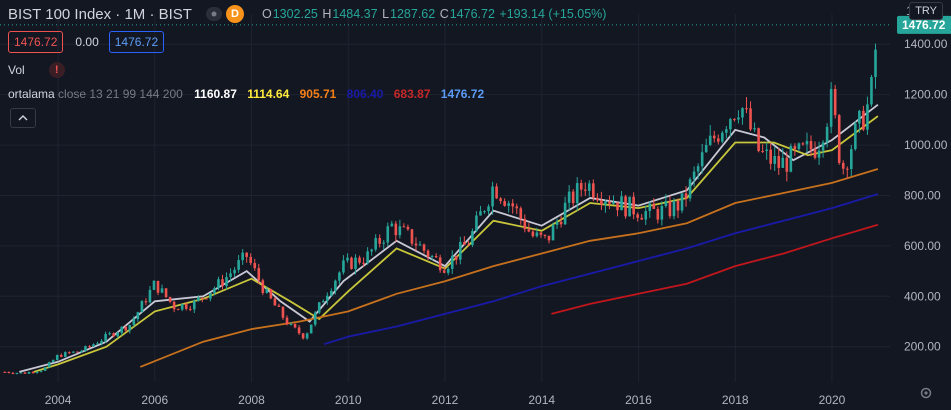  I want to click on ma-value-5: 683.87, so click(412, 94).